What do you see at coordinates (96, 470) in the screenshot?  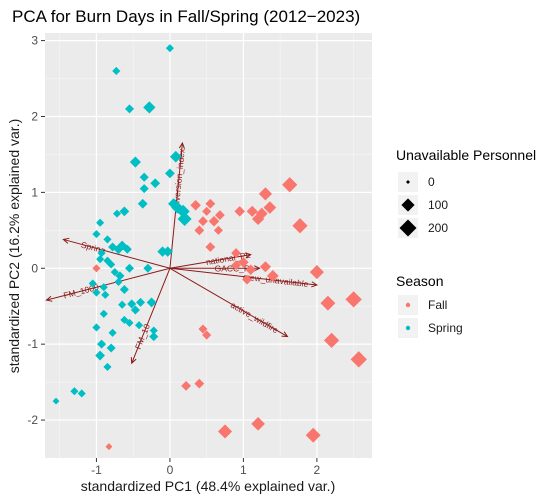 I see `x-tick-label: -1` at bounding box center [96, 470].